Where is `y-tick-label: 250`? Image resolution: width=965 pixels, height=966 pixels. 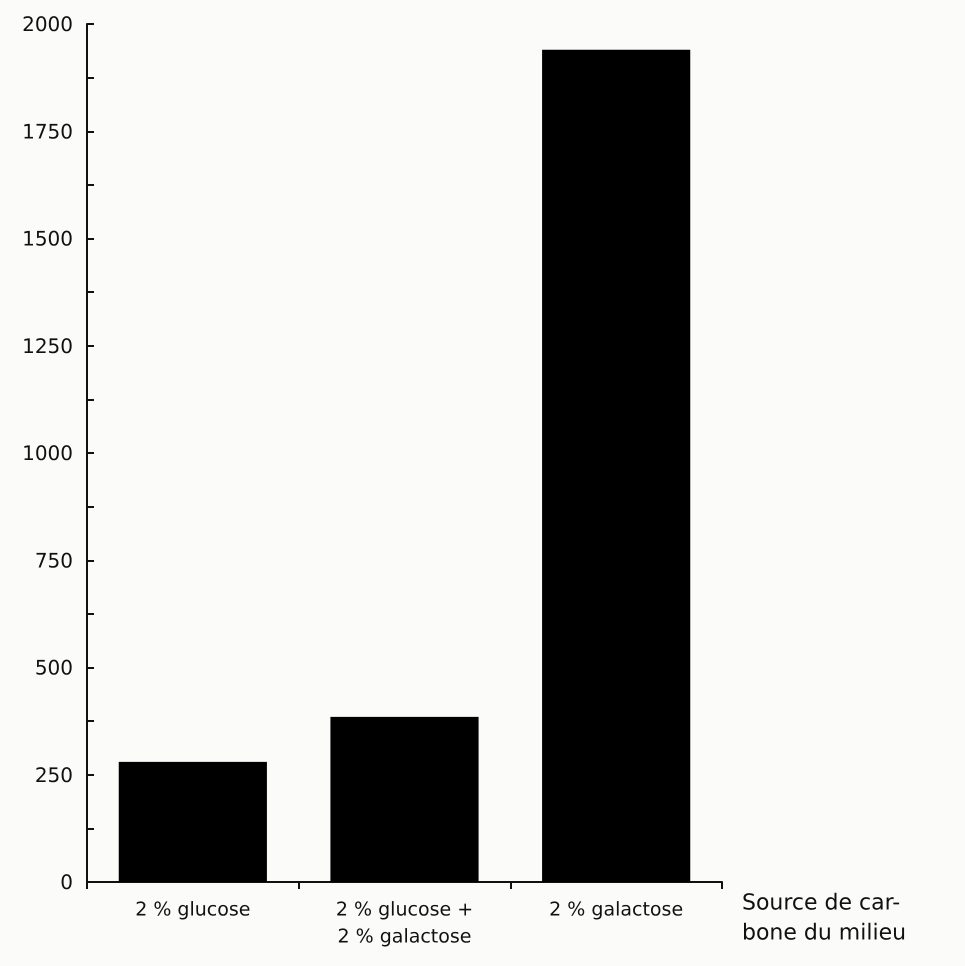
y-tick-label: 250 is located at coordinates (53, 774).